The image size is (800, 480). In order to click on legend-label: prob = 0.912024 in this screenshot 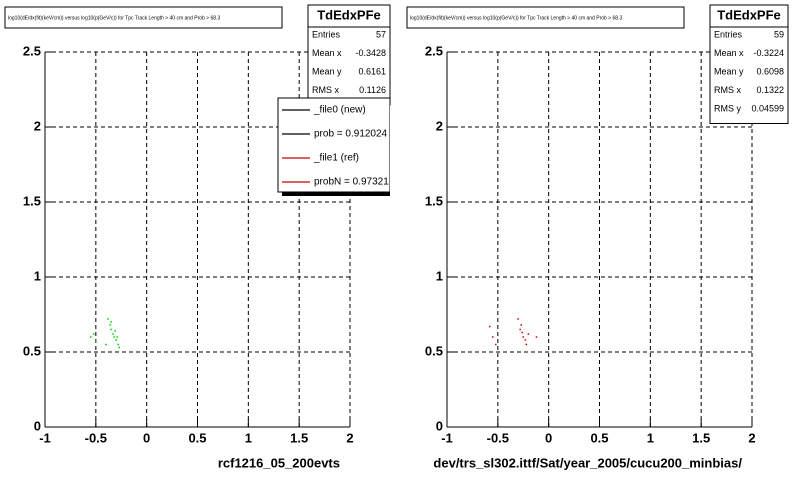, I will do `click(351, 134)`.